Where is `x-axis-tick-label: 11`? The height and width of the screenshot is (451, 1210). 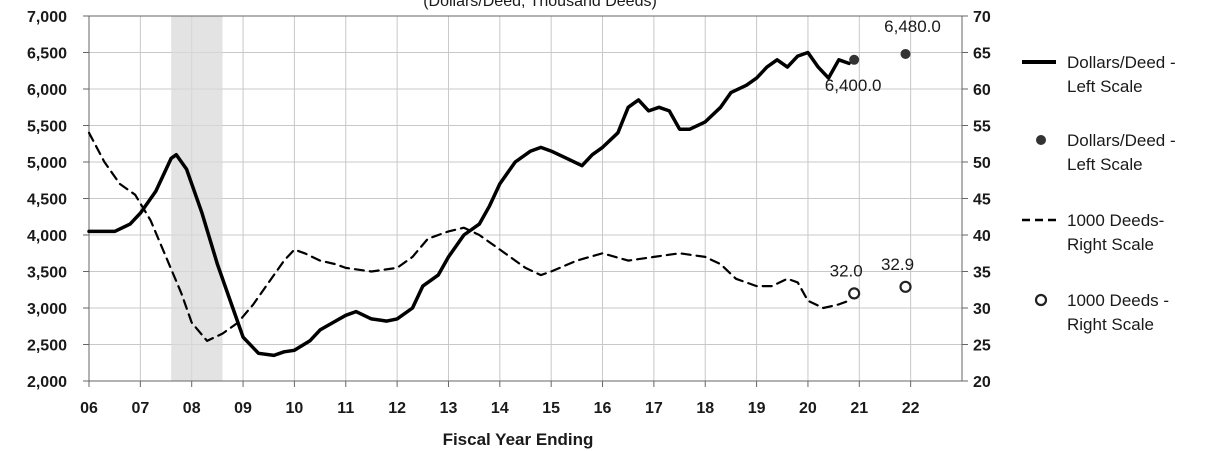 x-axis-tick-label: 11 is located at coordinates (345, 408).